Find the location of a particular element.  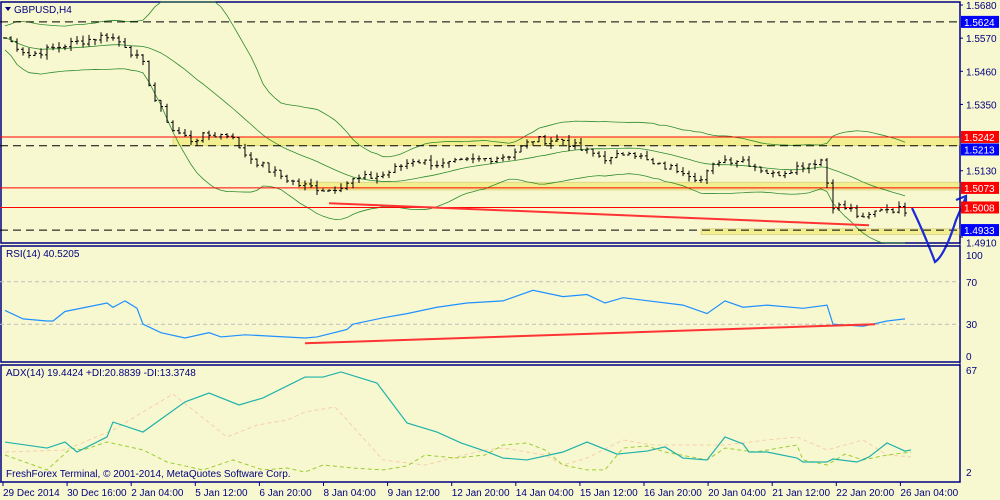

rsi-title: RSI(14) 40.5205 is located at coordinates (43, 254).